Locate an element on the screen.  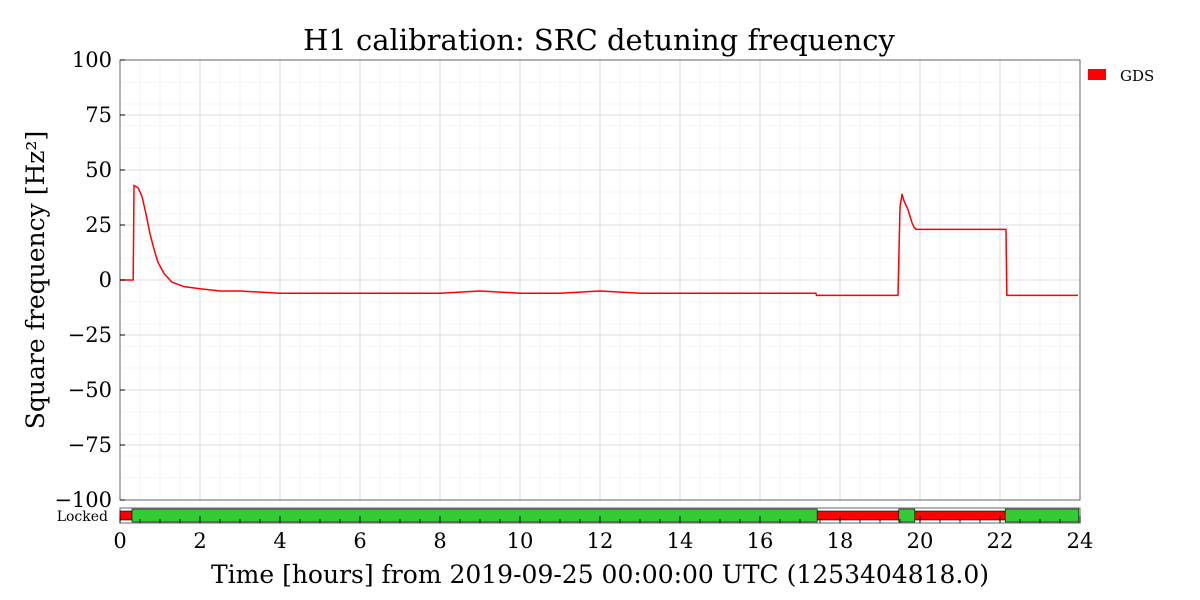
segment-label: Locked is located at coordinates (82, 517).